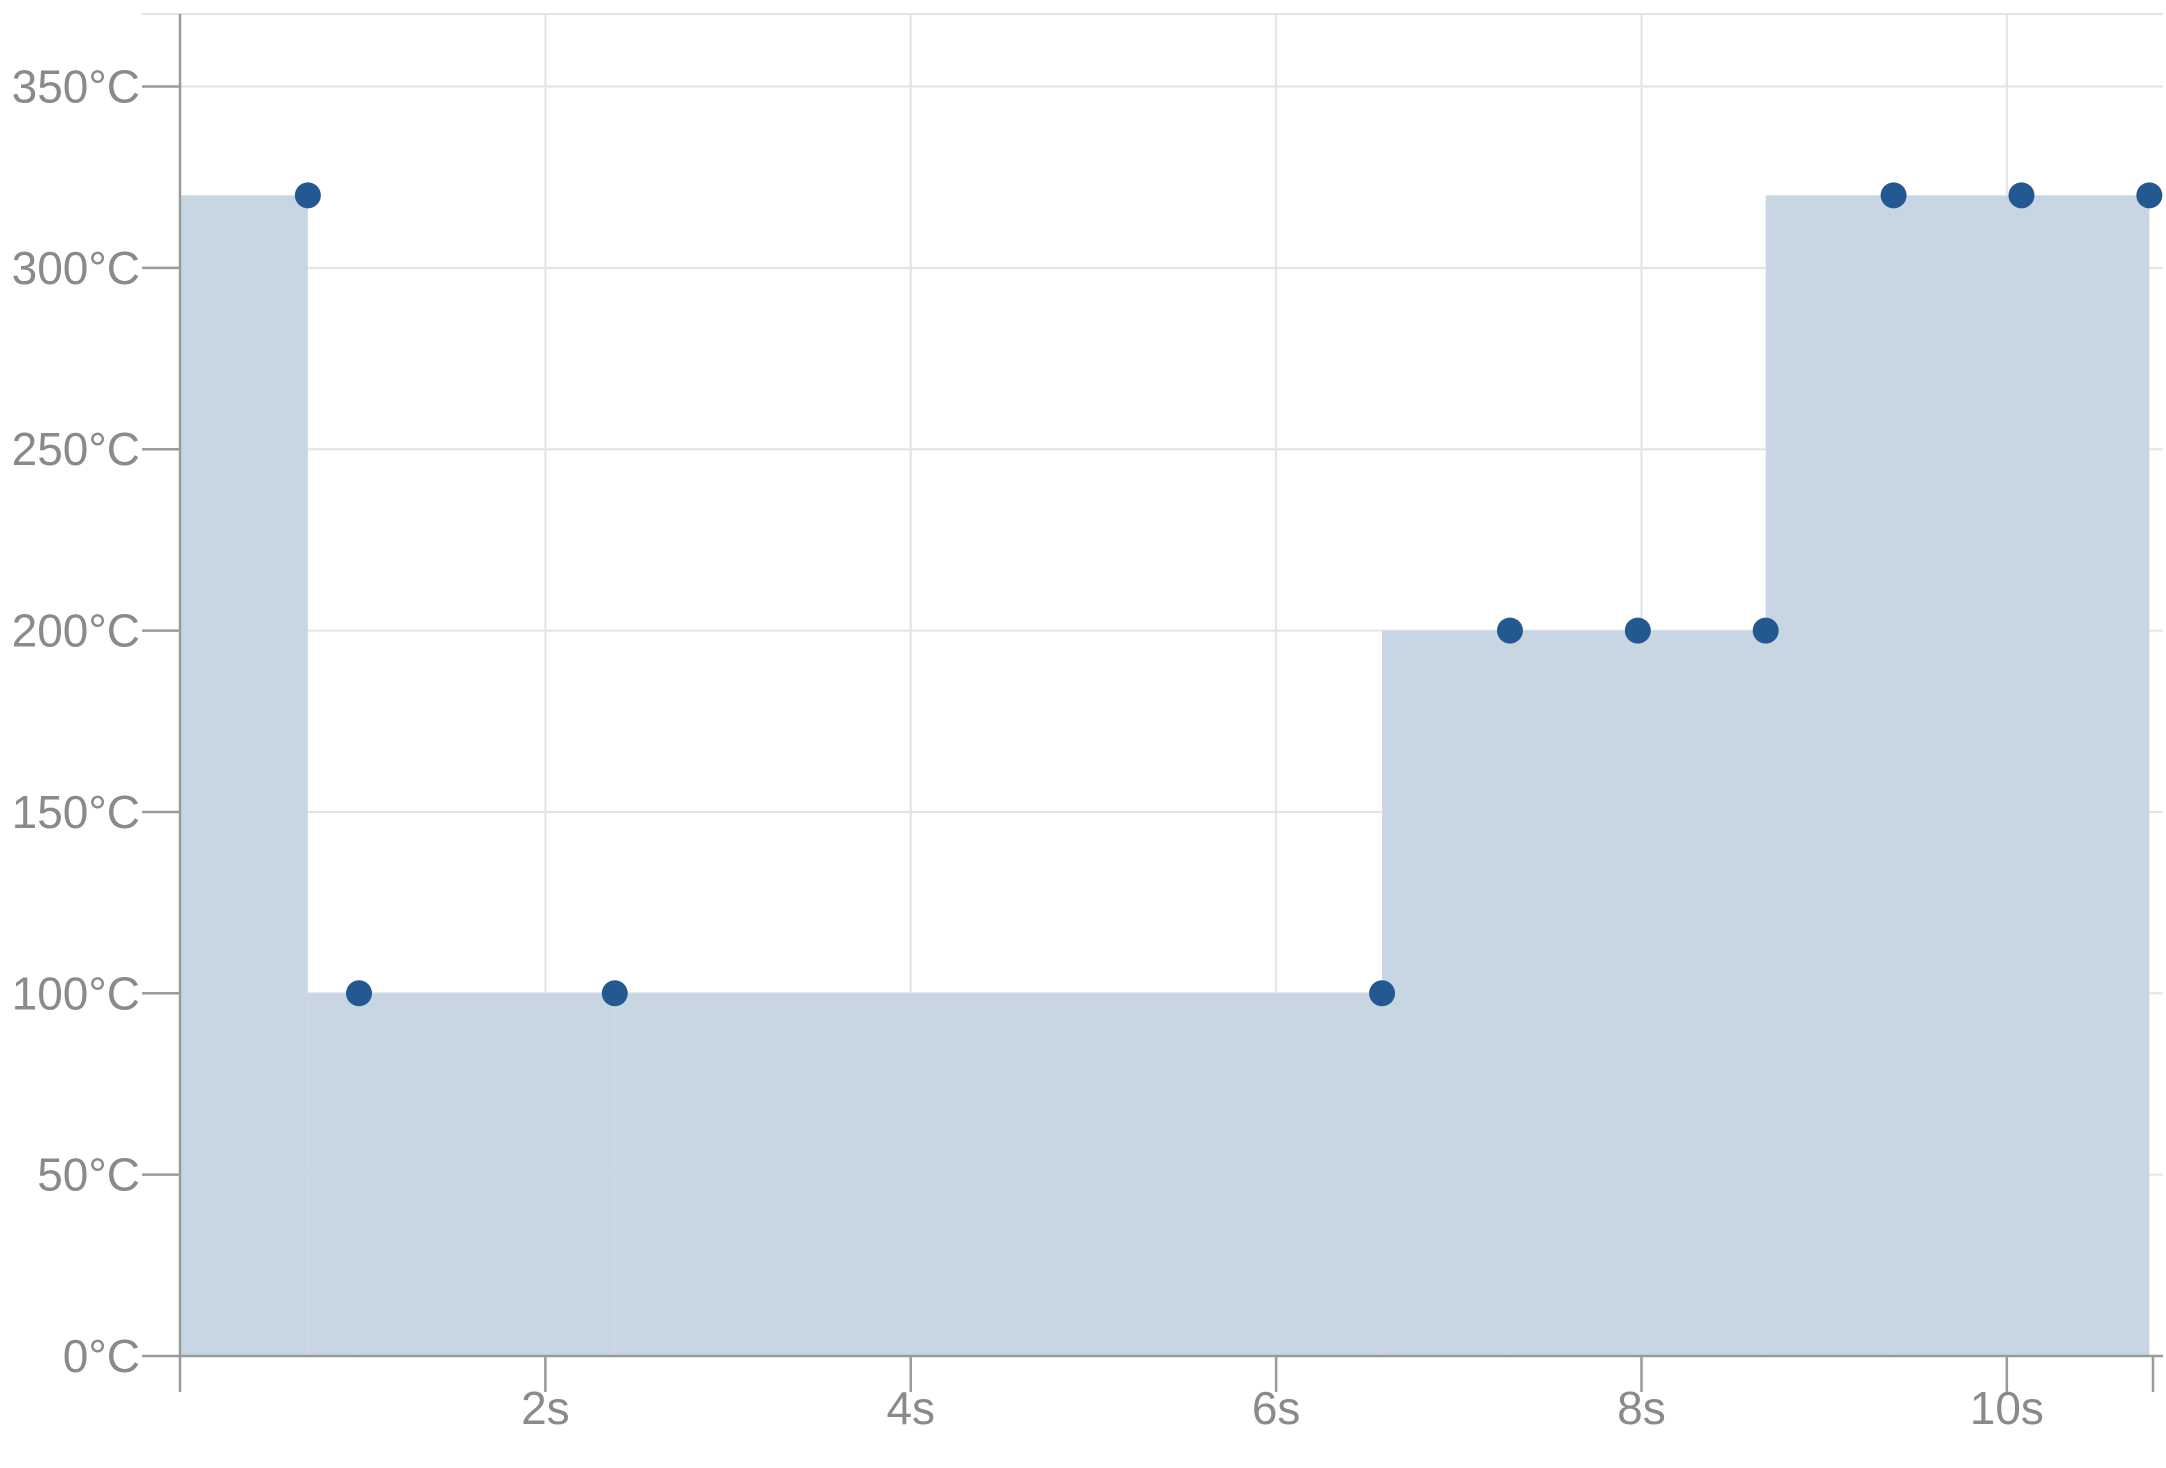  Describe the element at coordinates (76, 449) in the screenshot. I see `y-tick-label: 250°C` at that location.